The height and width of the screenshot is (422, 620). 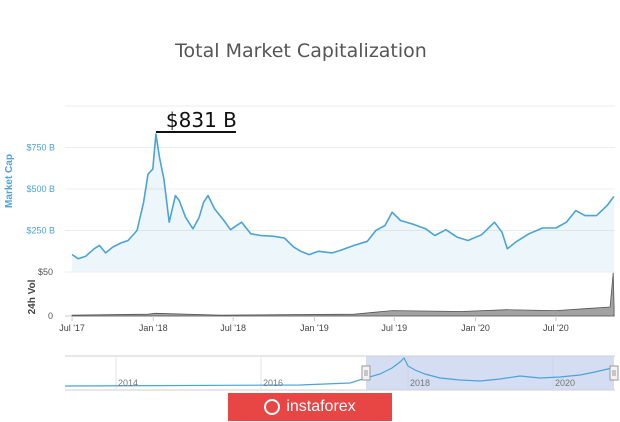 What do you see at coordinates (45, 272) in the screenshot?
I see `volume-tick-top: $50` at bounding box center [45, 272].